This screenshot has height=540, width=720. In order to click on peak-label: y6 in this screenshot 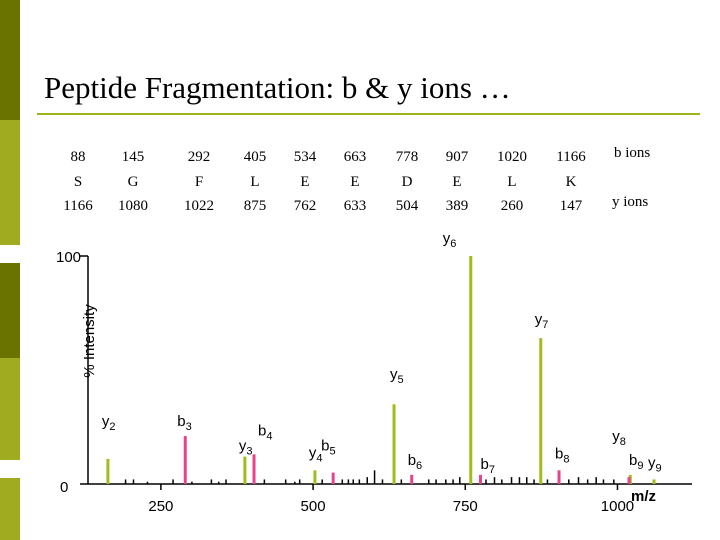, I will do `click(450, 240)`.